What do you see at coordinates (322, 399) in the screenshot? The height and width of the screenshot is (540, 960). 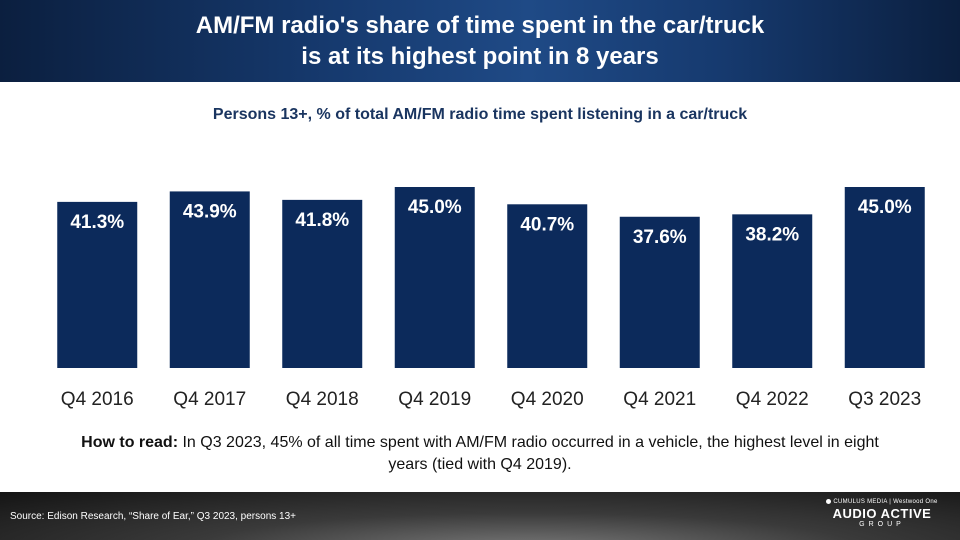 I see `category-label: Q4 2018` at bounding box center [322, 399].